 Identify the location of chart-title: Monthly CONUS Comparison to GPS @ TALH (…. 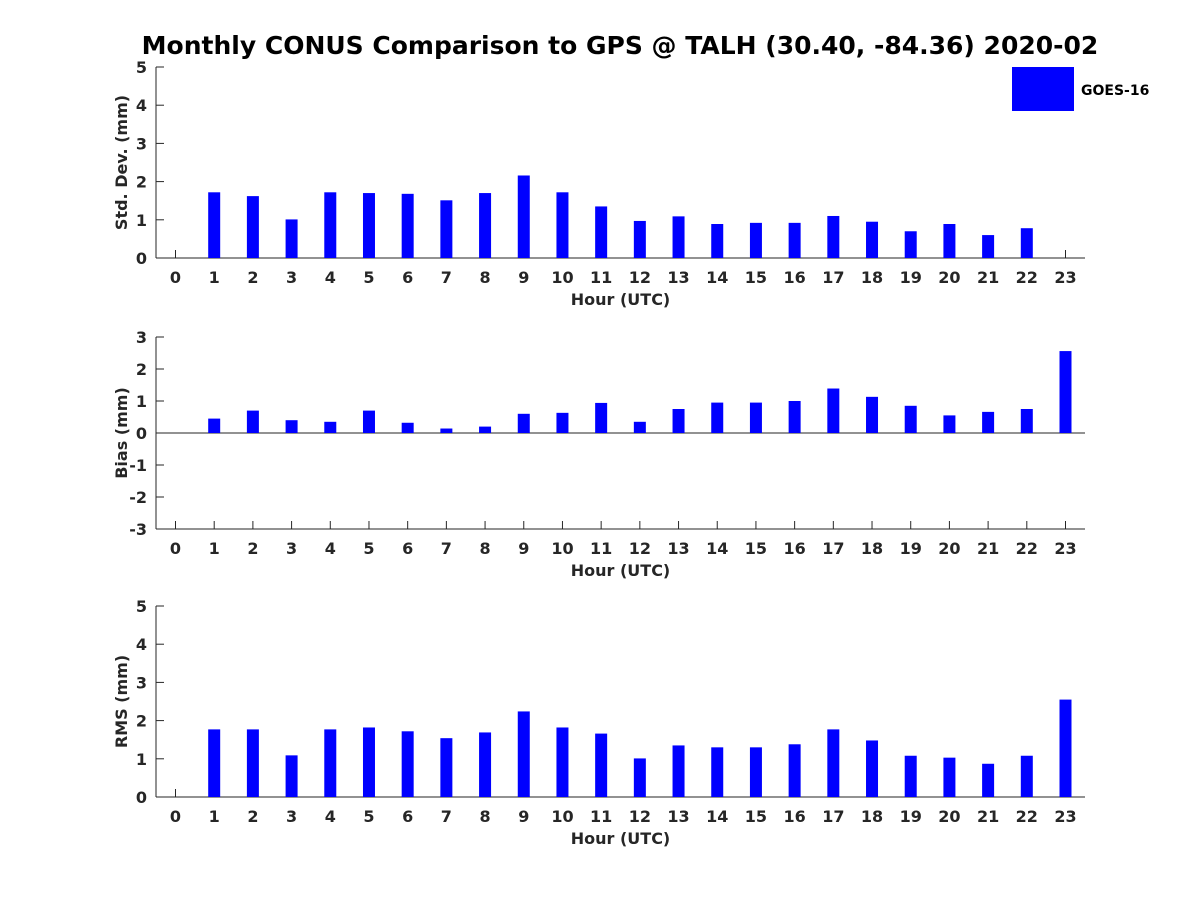
(620, 45).